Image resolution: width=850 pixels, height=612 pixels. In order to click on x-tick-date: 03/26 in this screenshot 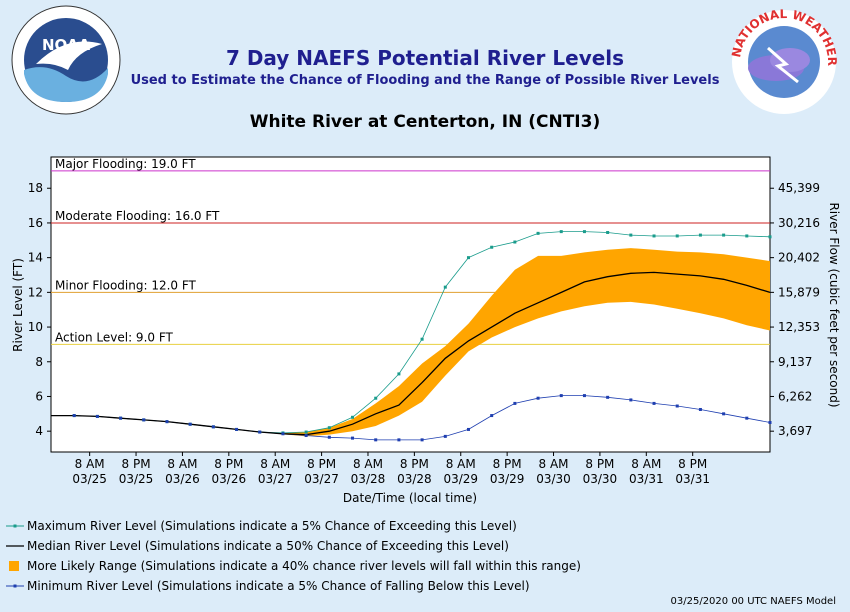, I will do `click(229, 479)`.